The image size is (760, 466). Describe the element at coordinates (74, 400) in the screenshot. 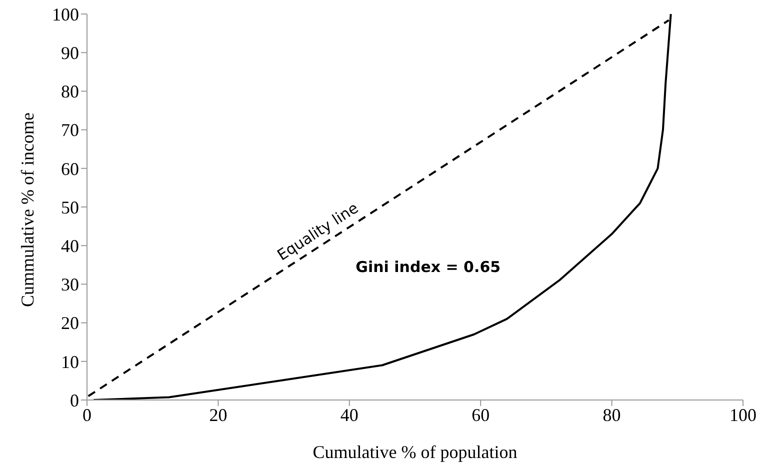

I see `y-tick-label: 0` at that location.